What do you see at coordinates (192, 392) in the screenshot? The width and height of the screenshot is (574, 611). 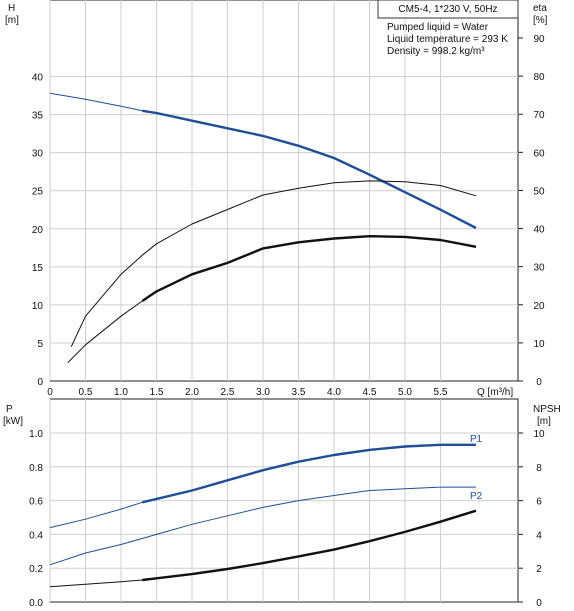 I see `top-x-tick-label: 2.0` at bounding box center [192, 392].